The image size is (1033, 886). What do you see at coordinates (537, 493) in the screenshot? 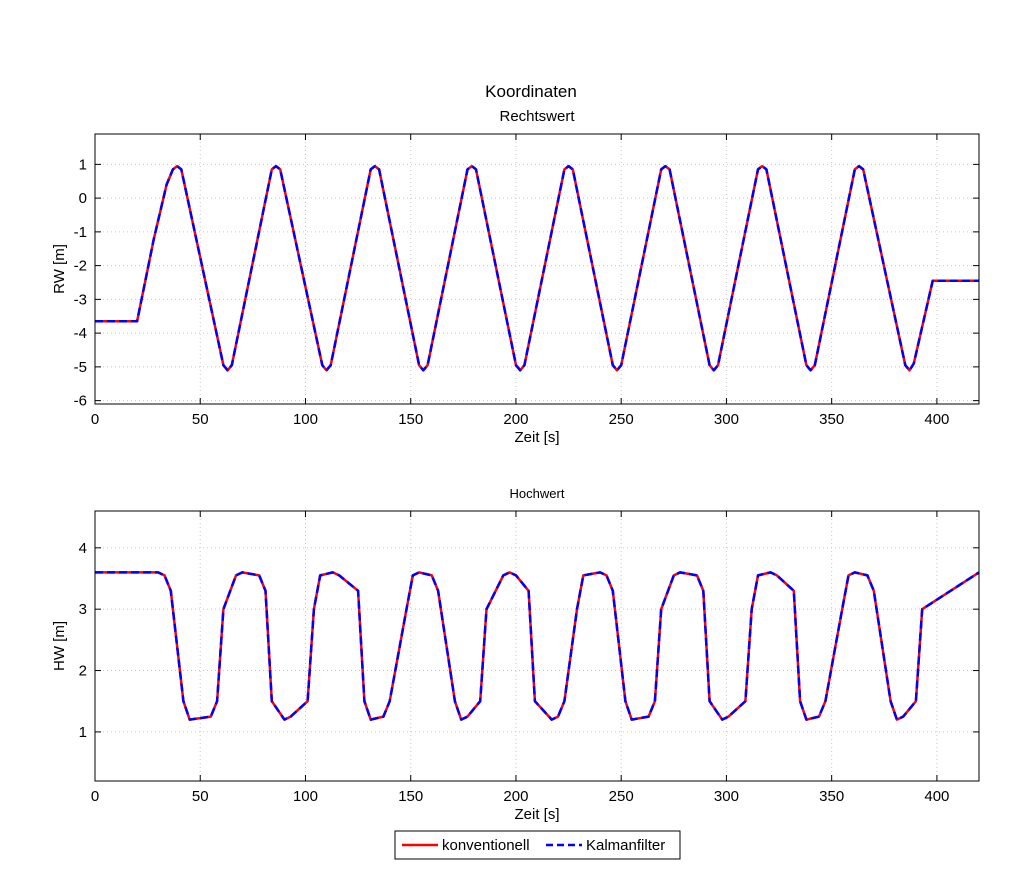
I see `subplot-title: Hochwert` at bounding box center [537, 493].